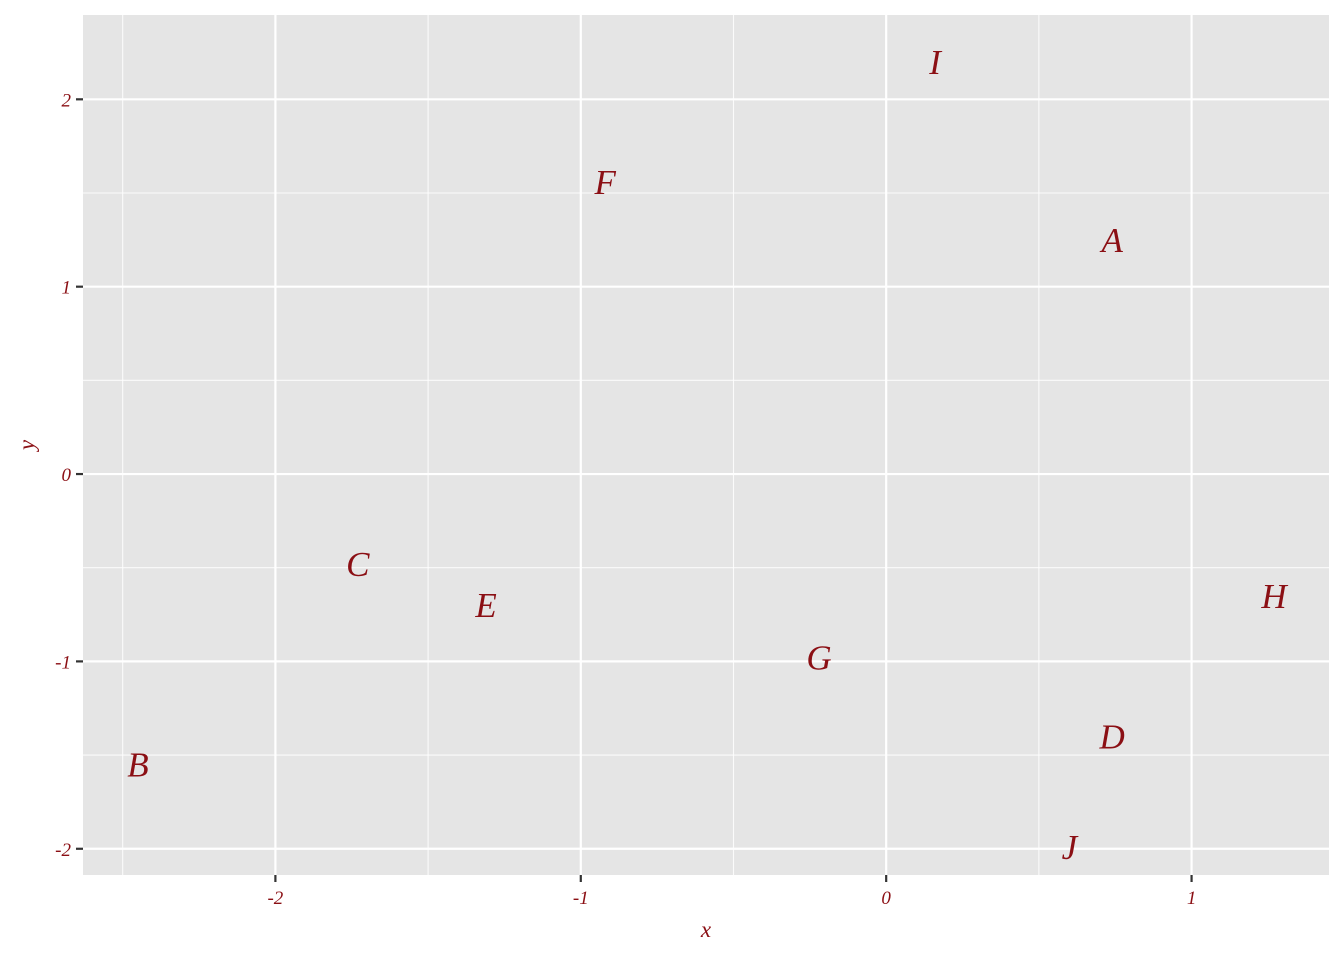 The image size is (1344, 960). I want to click on point-label-h: H, so click(1274, 596).